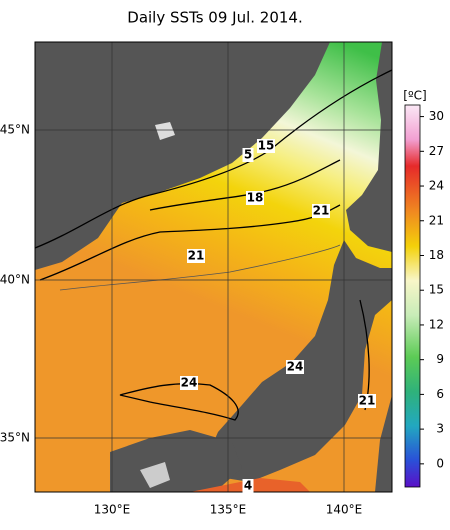 This screenshot has width=450, height=530. I want to click on lon-label: 130°E, so click(112, 510).